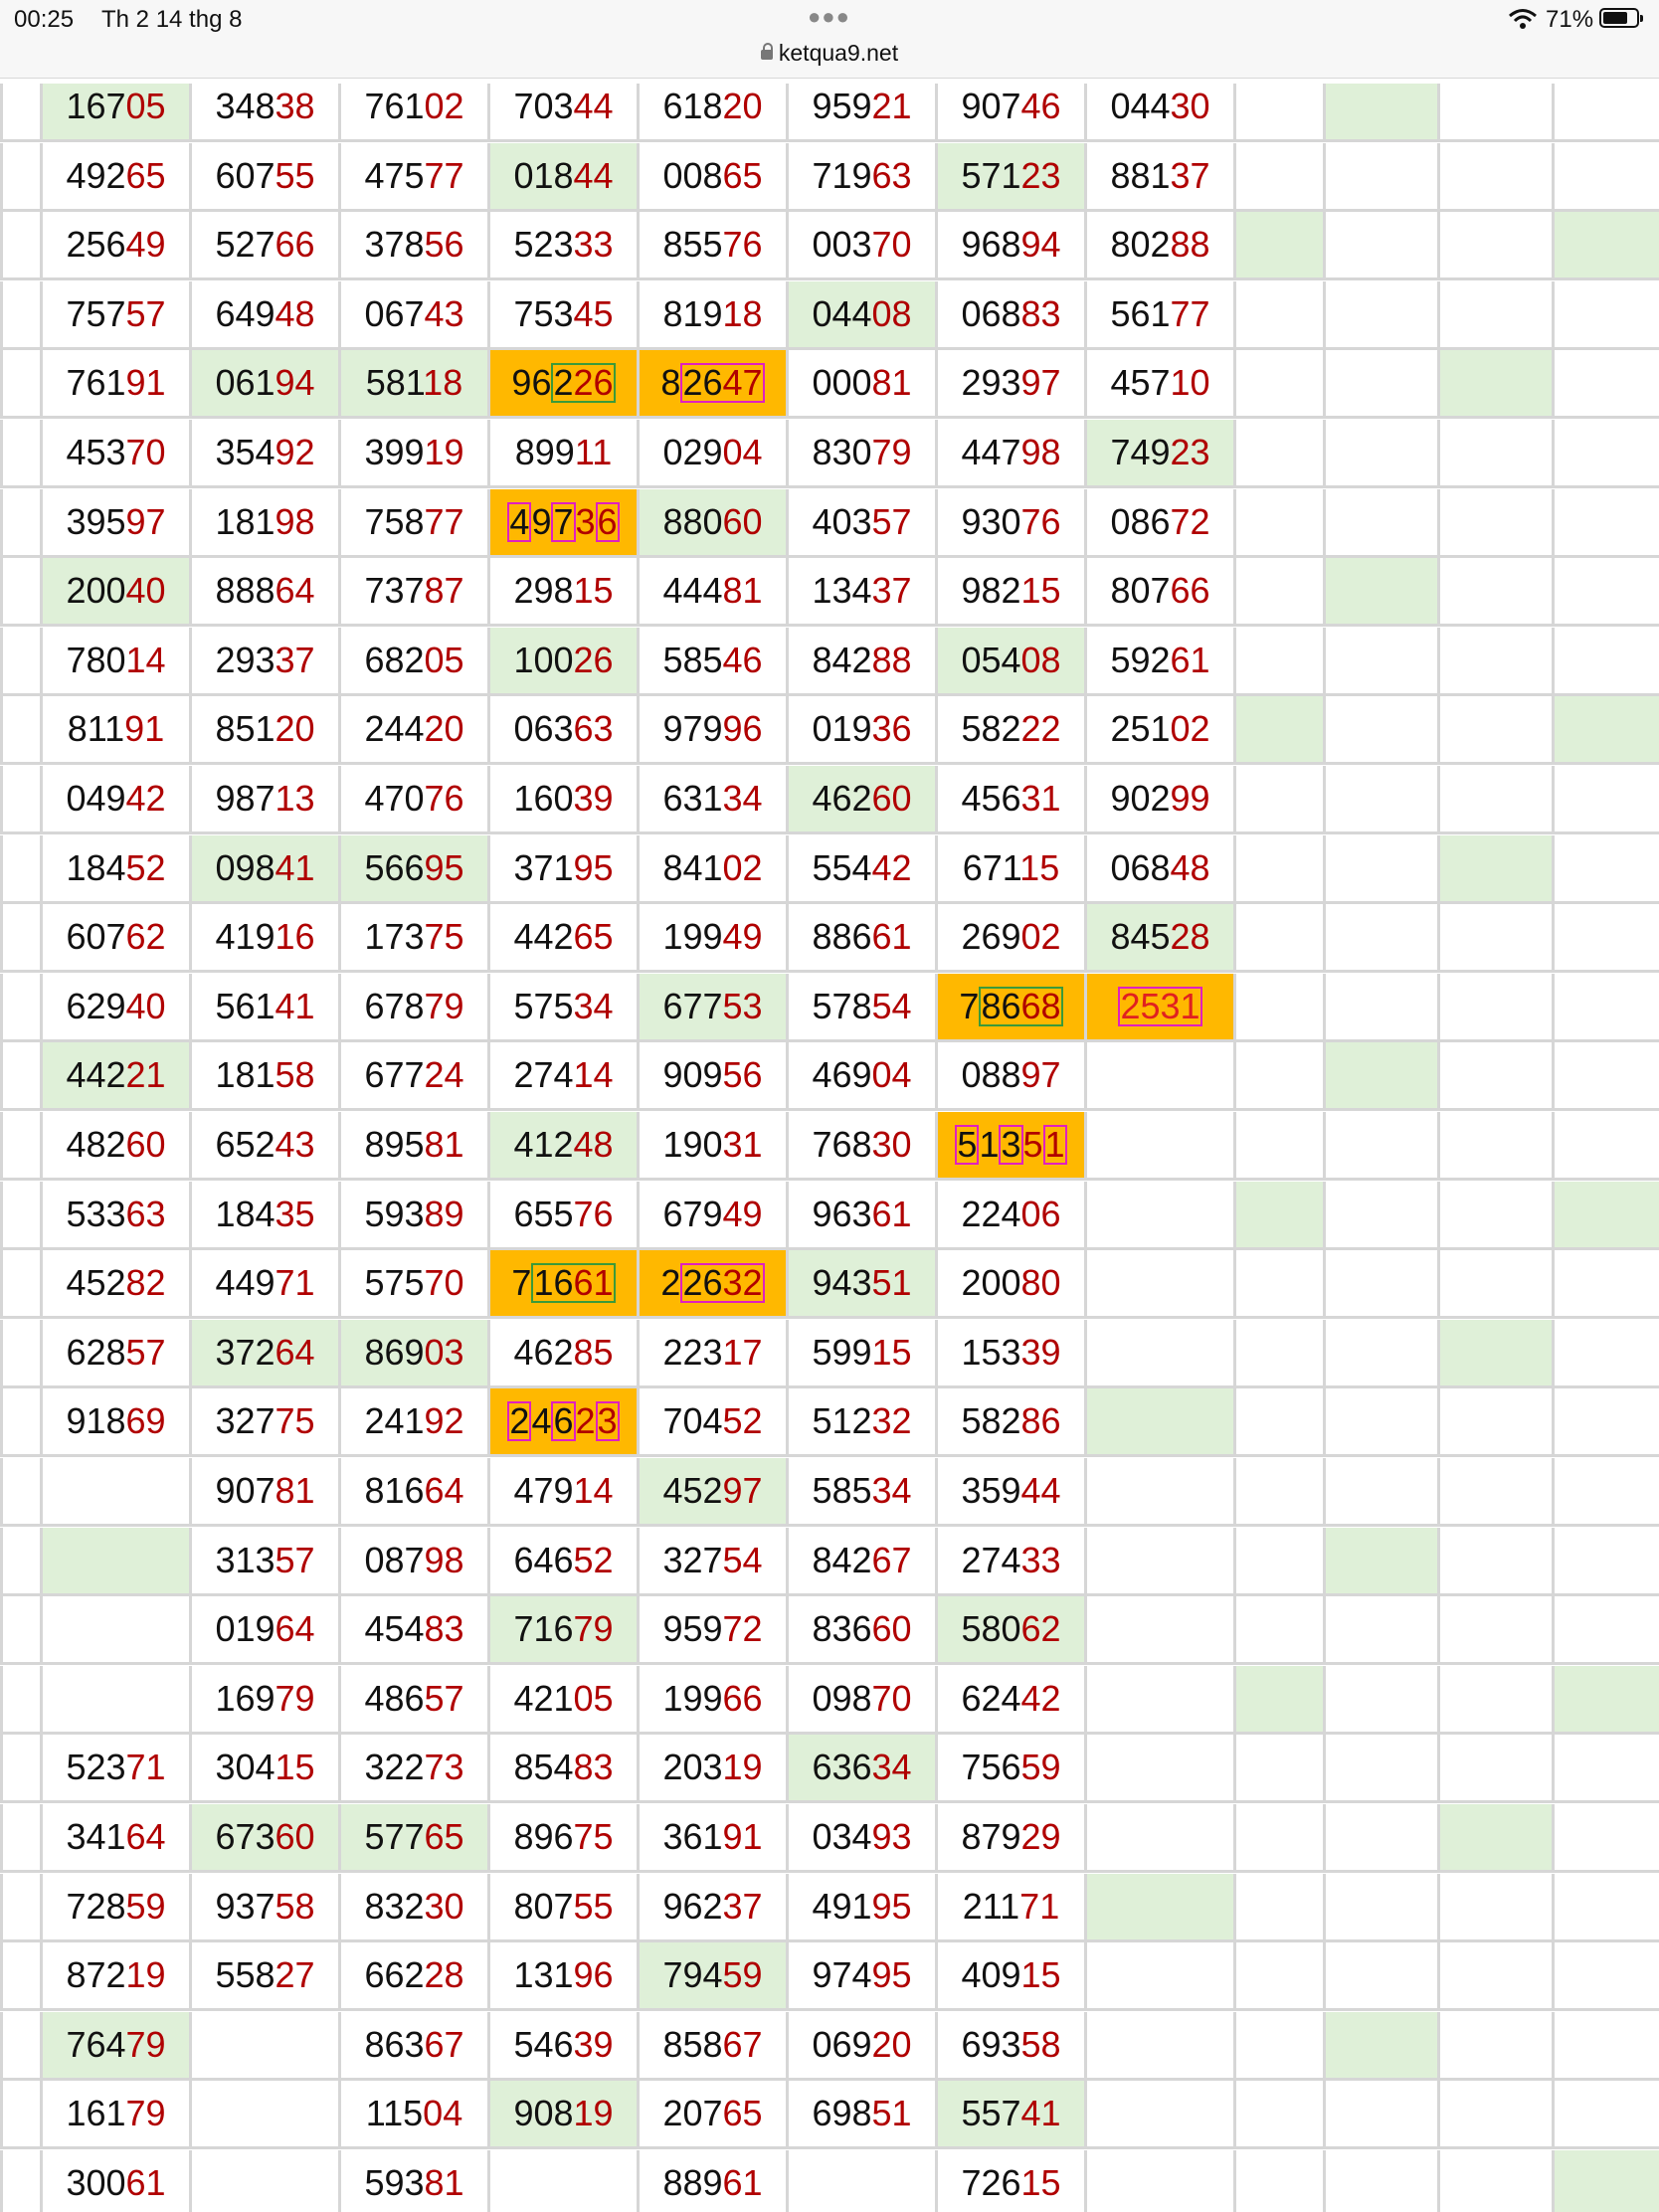  What do you see at coordinates (412, 523) in the screenshot?
I see `number-cell: 75877` at bounding box center [412, 523].